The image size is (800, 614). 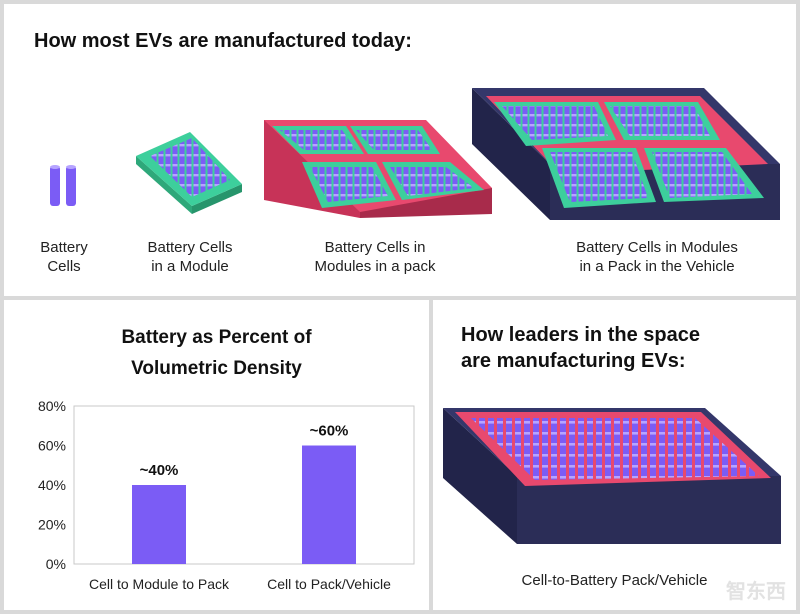 What do you see at coordinates (329, 431) in the screenshot?
I see `bar-data-label: ~60%` at bounding box center [329, 431].